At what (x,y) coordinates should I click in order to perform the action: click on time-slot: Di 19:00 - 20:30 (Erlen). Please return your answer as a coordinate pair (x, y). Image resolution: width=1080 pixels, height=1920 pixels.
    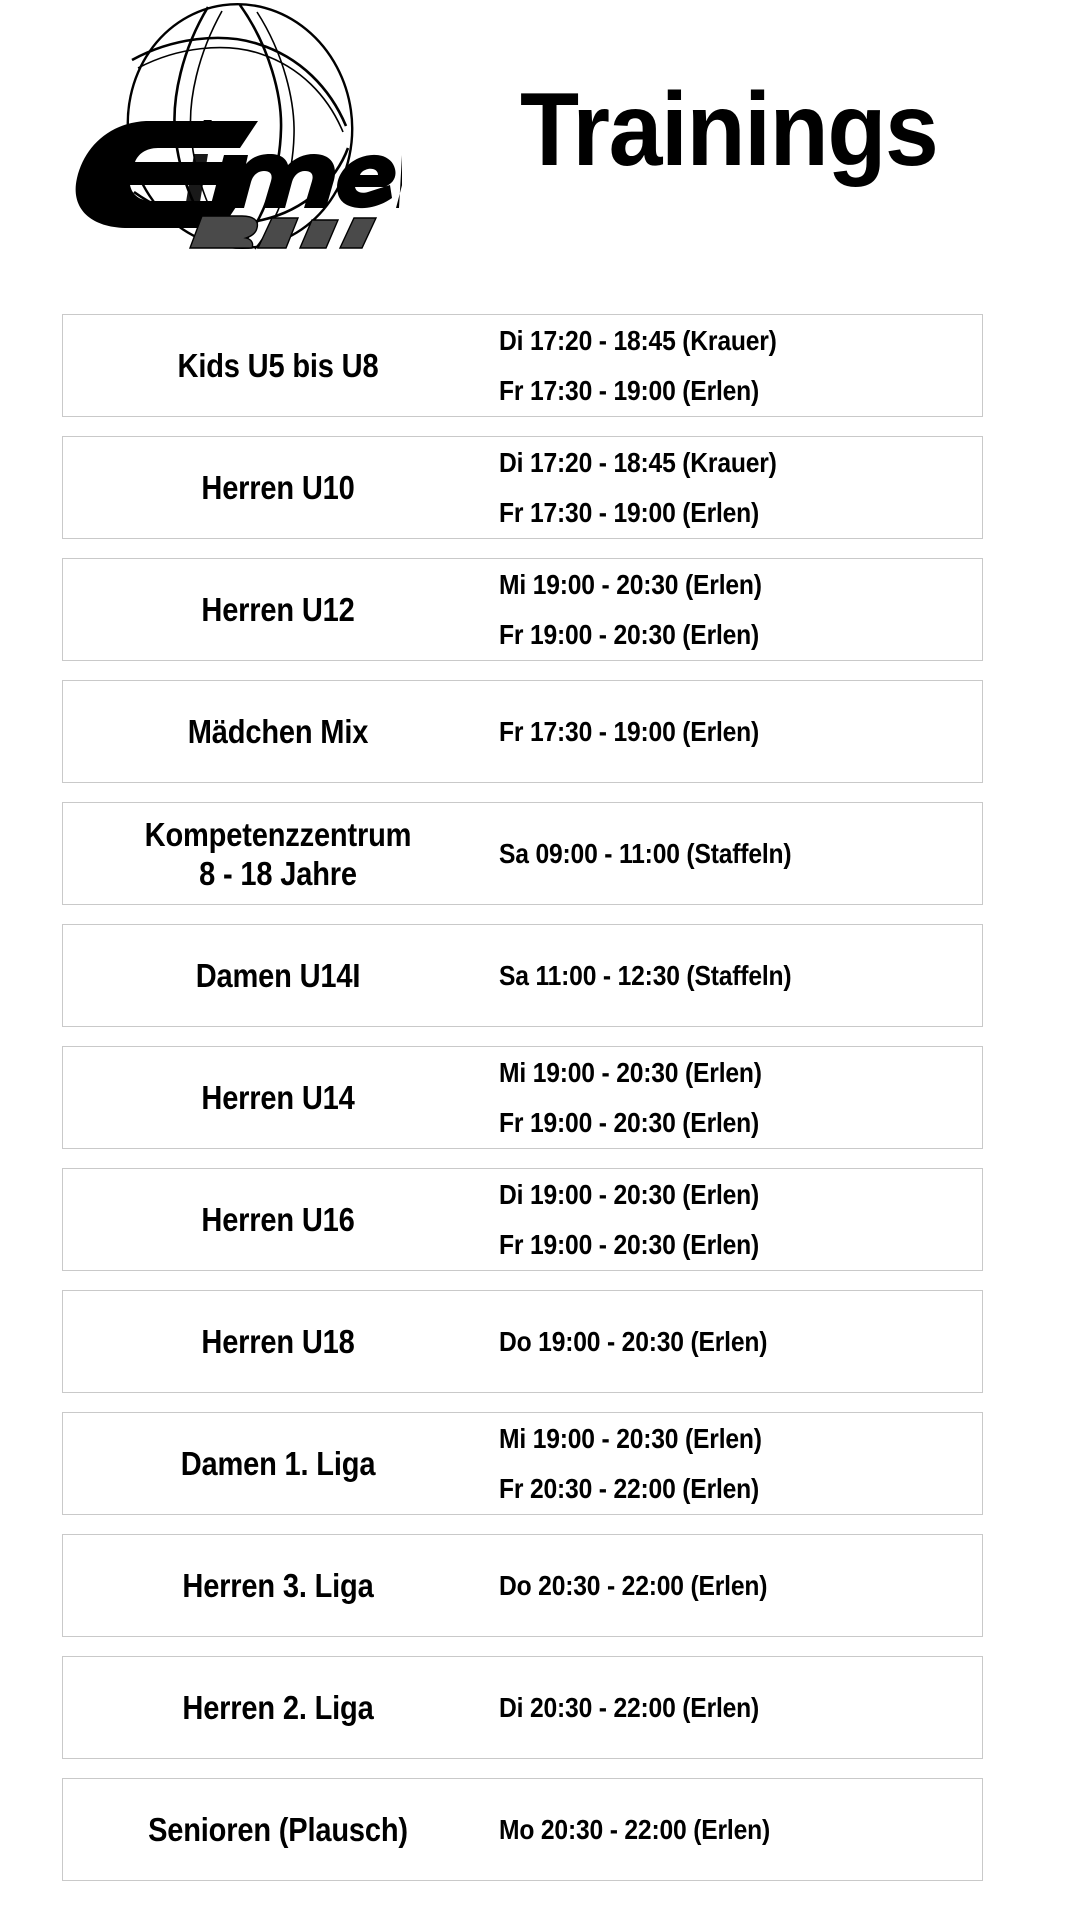
    Looking at the image, I should click on (629, 1194).